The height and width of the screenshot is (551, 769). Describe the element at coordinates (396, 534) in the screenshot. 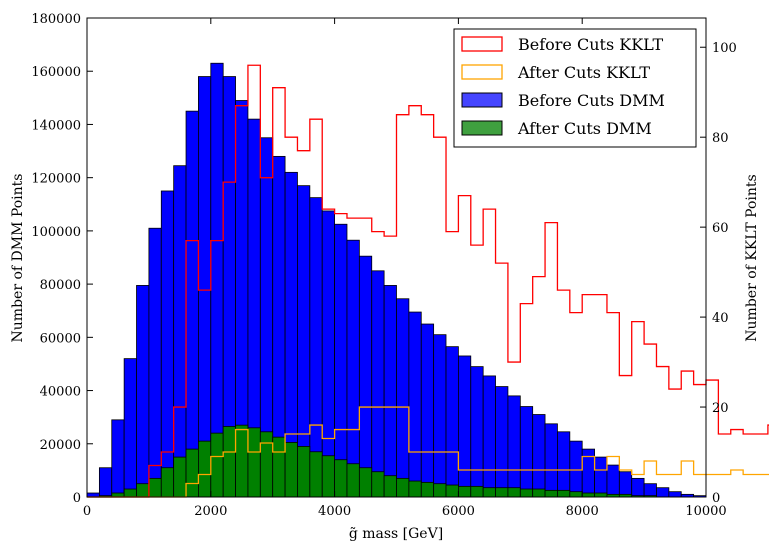

I see `x-axis-title: g̃ mass [GeV]` at that location.